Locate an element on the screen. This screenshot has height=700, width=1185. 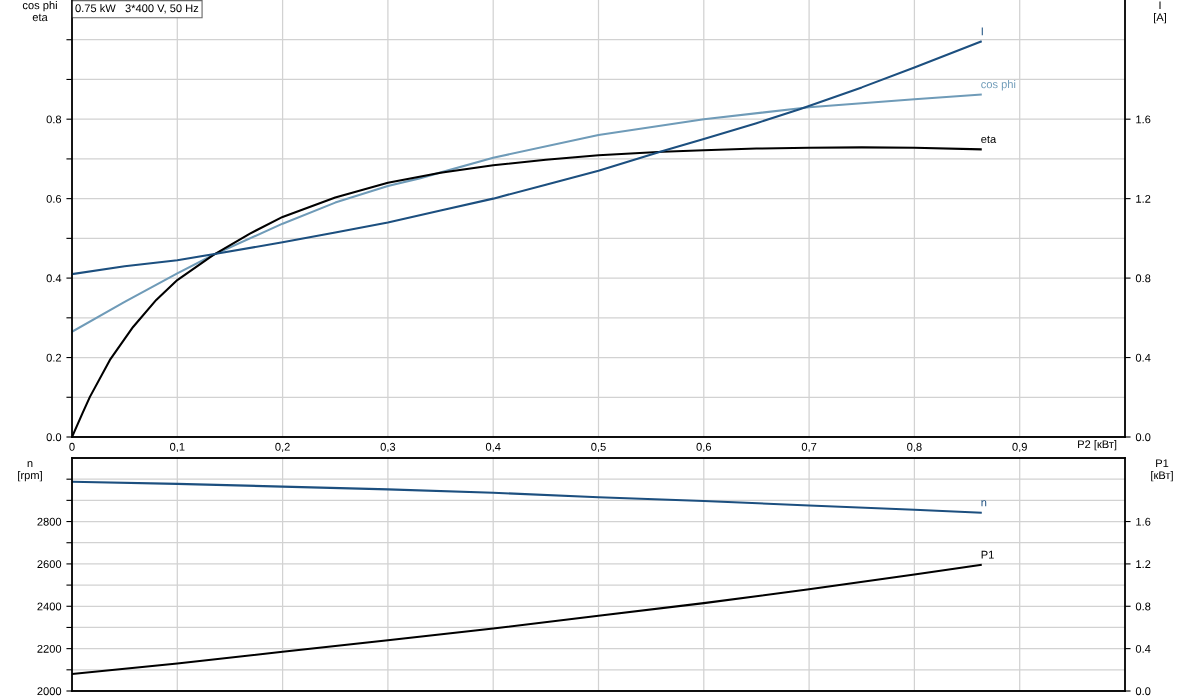
series-label: n is located at coordinates (984, 503).